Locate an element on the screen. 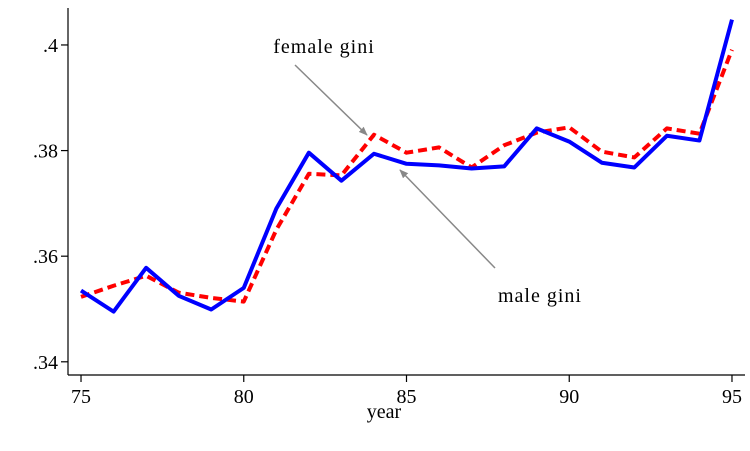  y-tick-label: .36 is located at coordinates (45, 257).